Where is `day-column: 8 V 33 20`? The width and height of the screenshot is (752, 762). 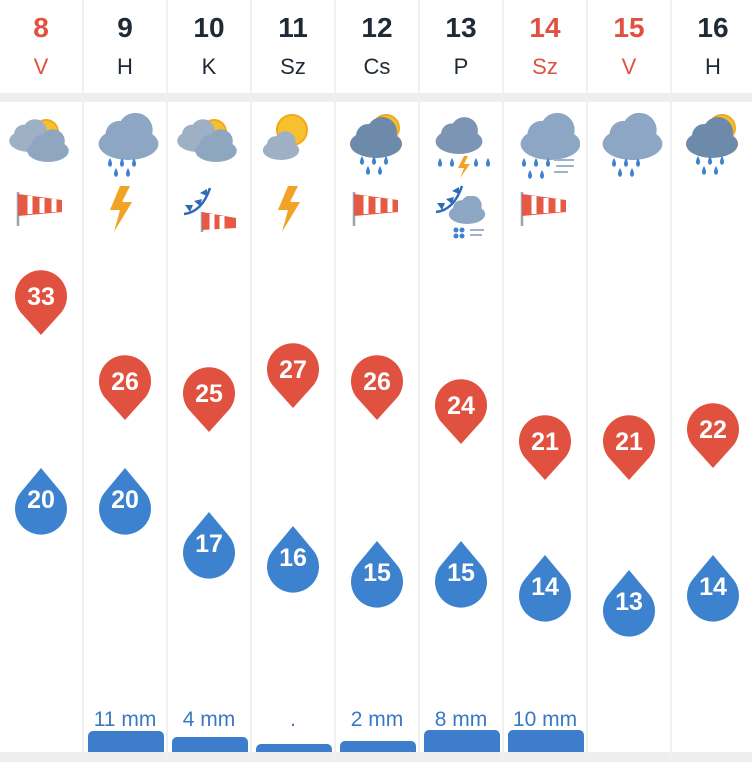 day-column: 8 V 33 20 is located at coordinates (41, 381).